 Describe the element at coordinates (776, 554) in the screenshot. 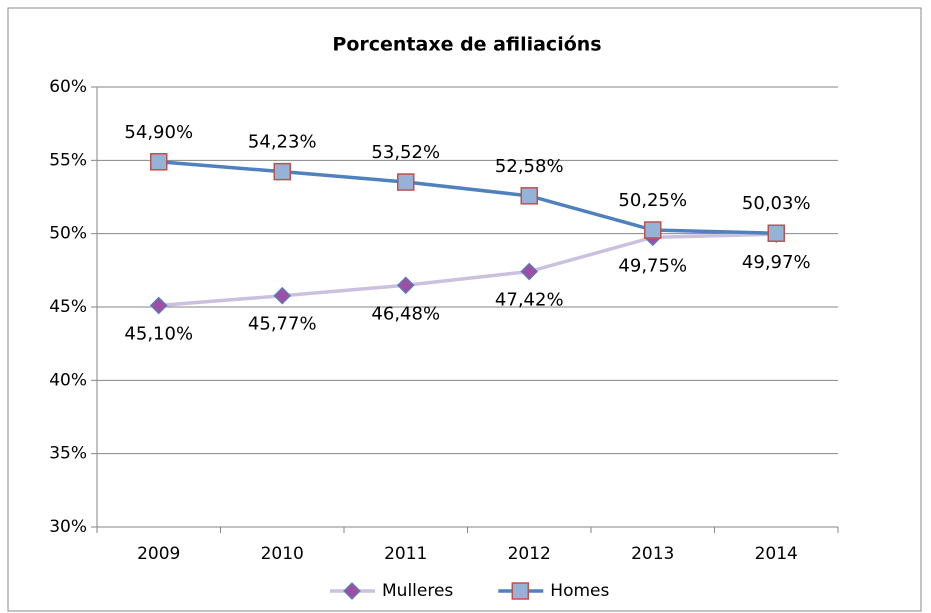

I see `x-tick-label: 2014` at that location.